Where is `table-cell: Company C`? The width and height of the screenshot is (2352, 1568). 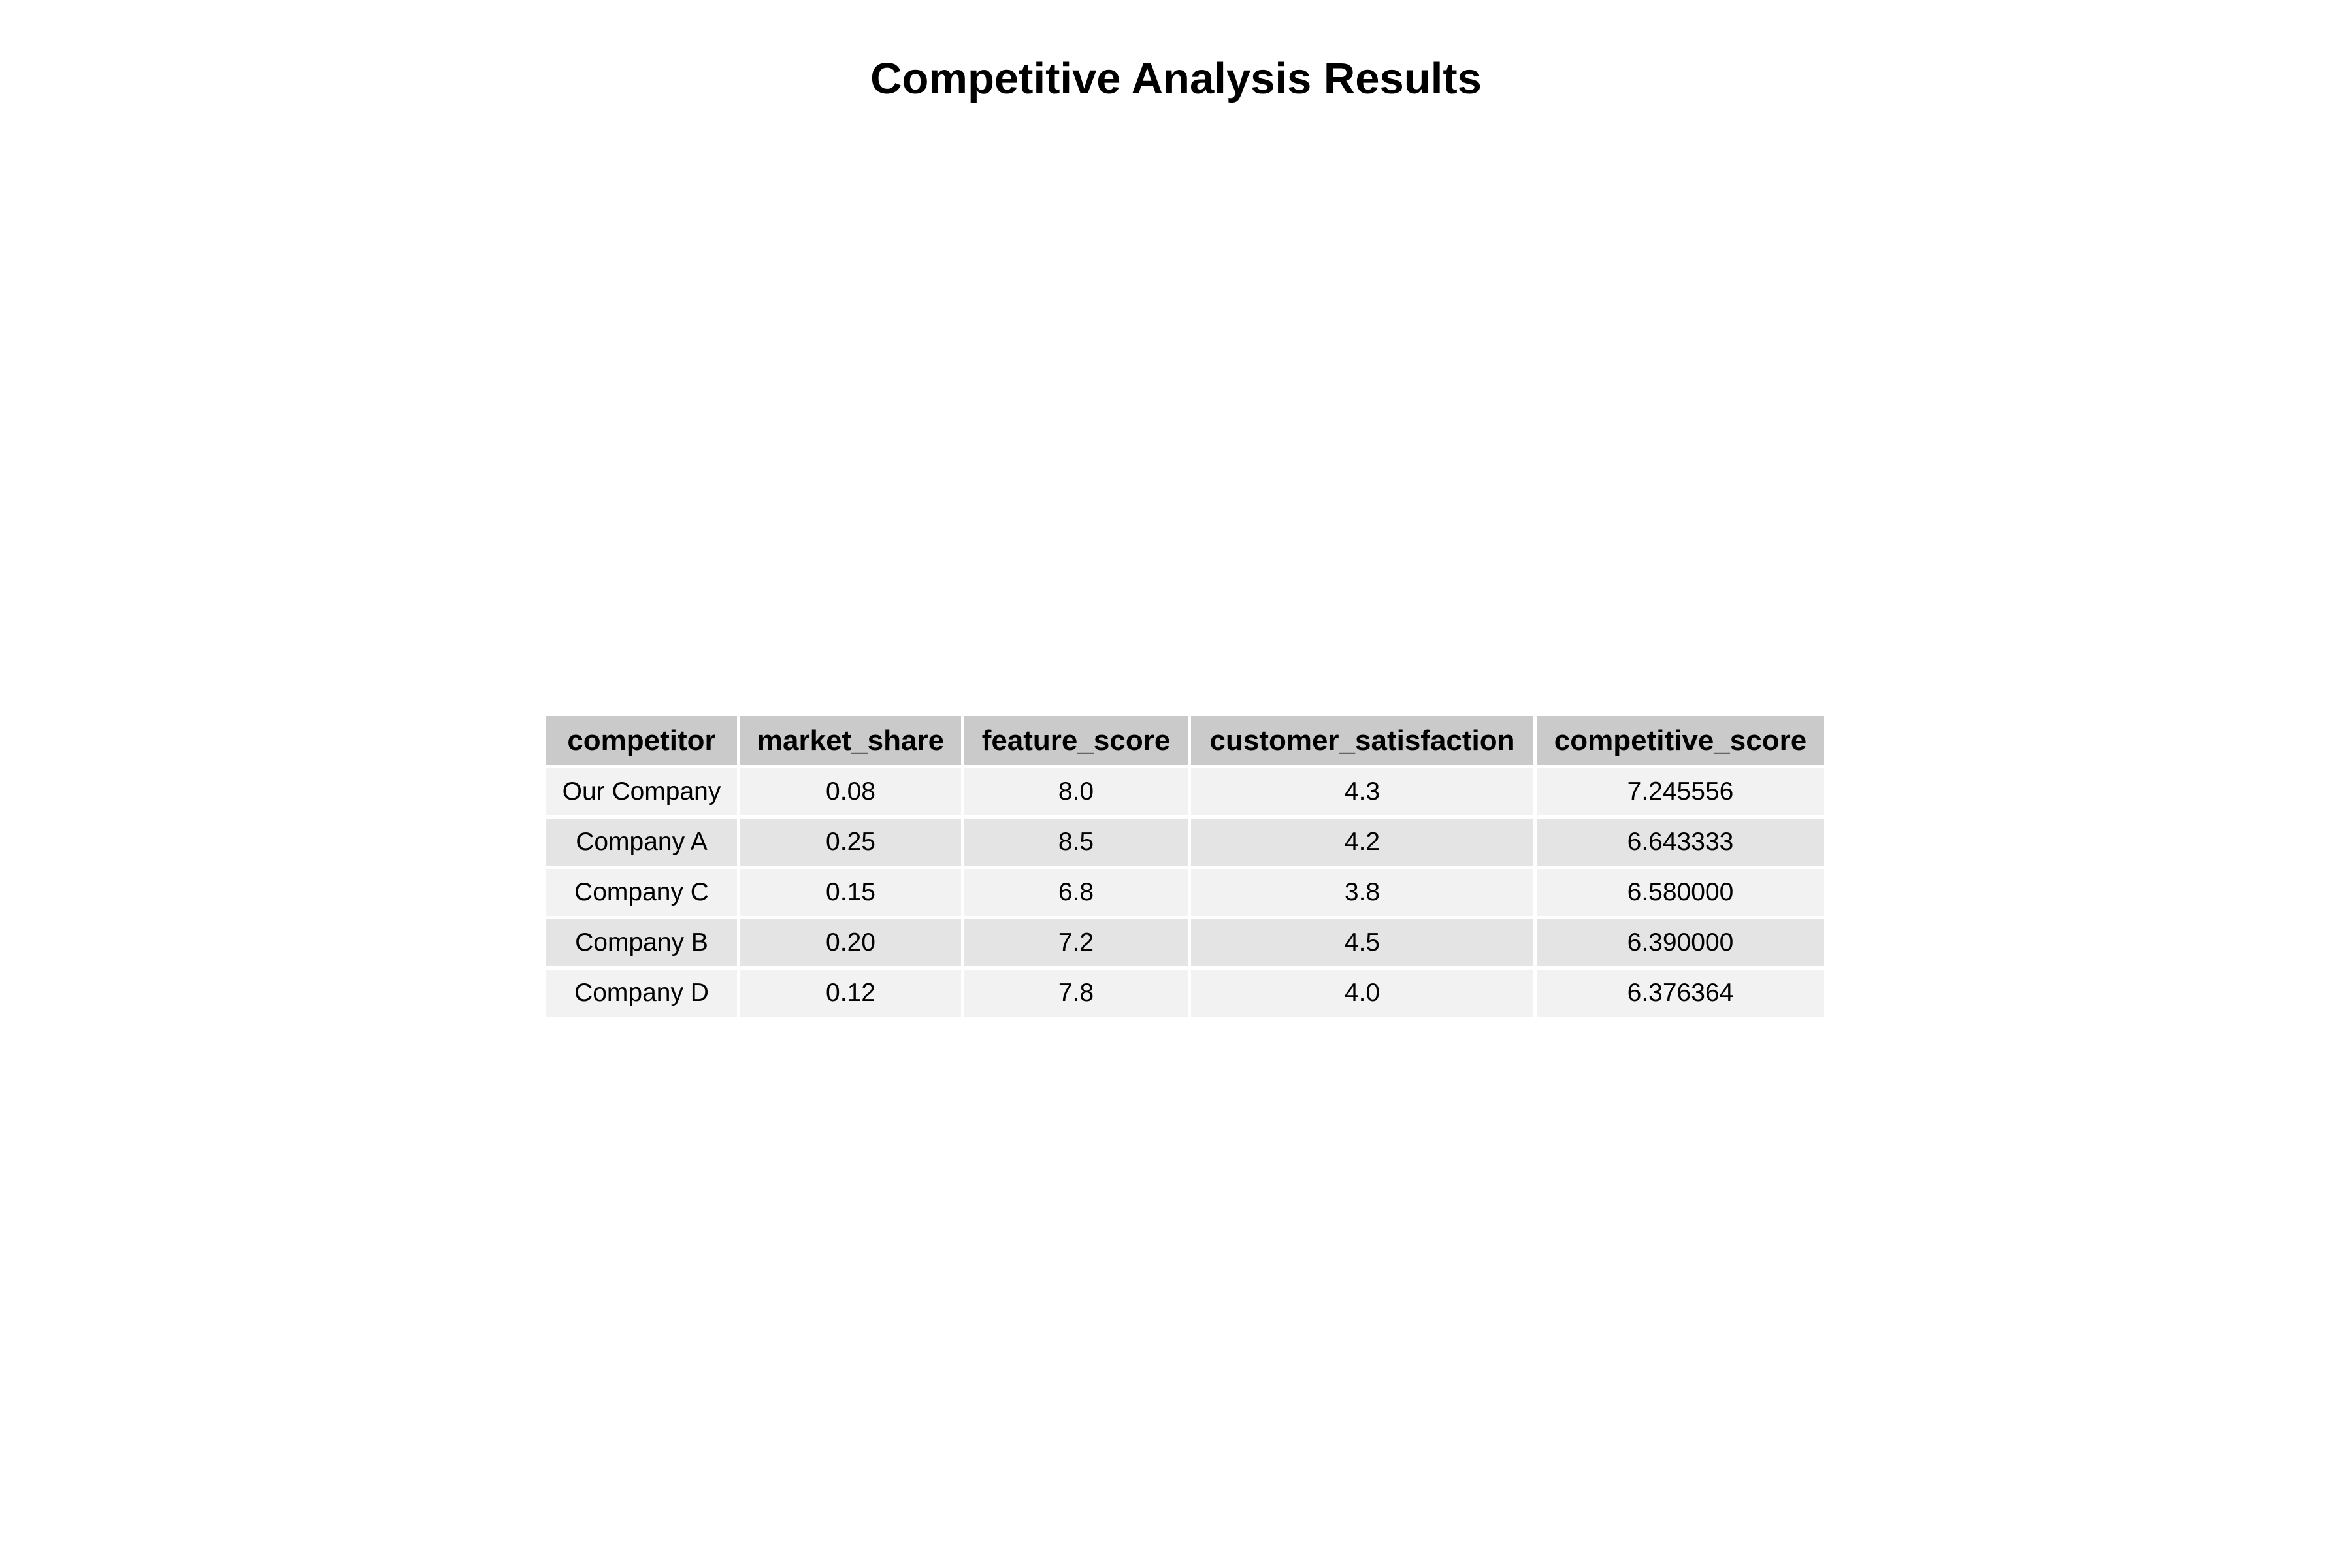 table-cell: Company C is located at coordinates (641, 892).